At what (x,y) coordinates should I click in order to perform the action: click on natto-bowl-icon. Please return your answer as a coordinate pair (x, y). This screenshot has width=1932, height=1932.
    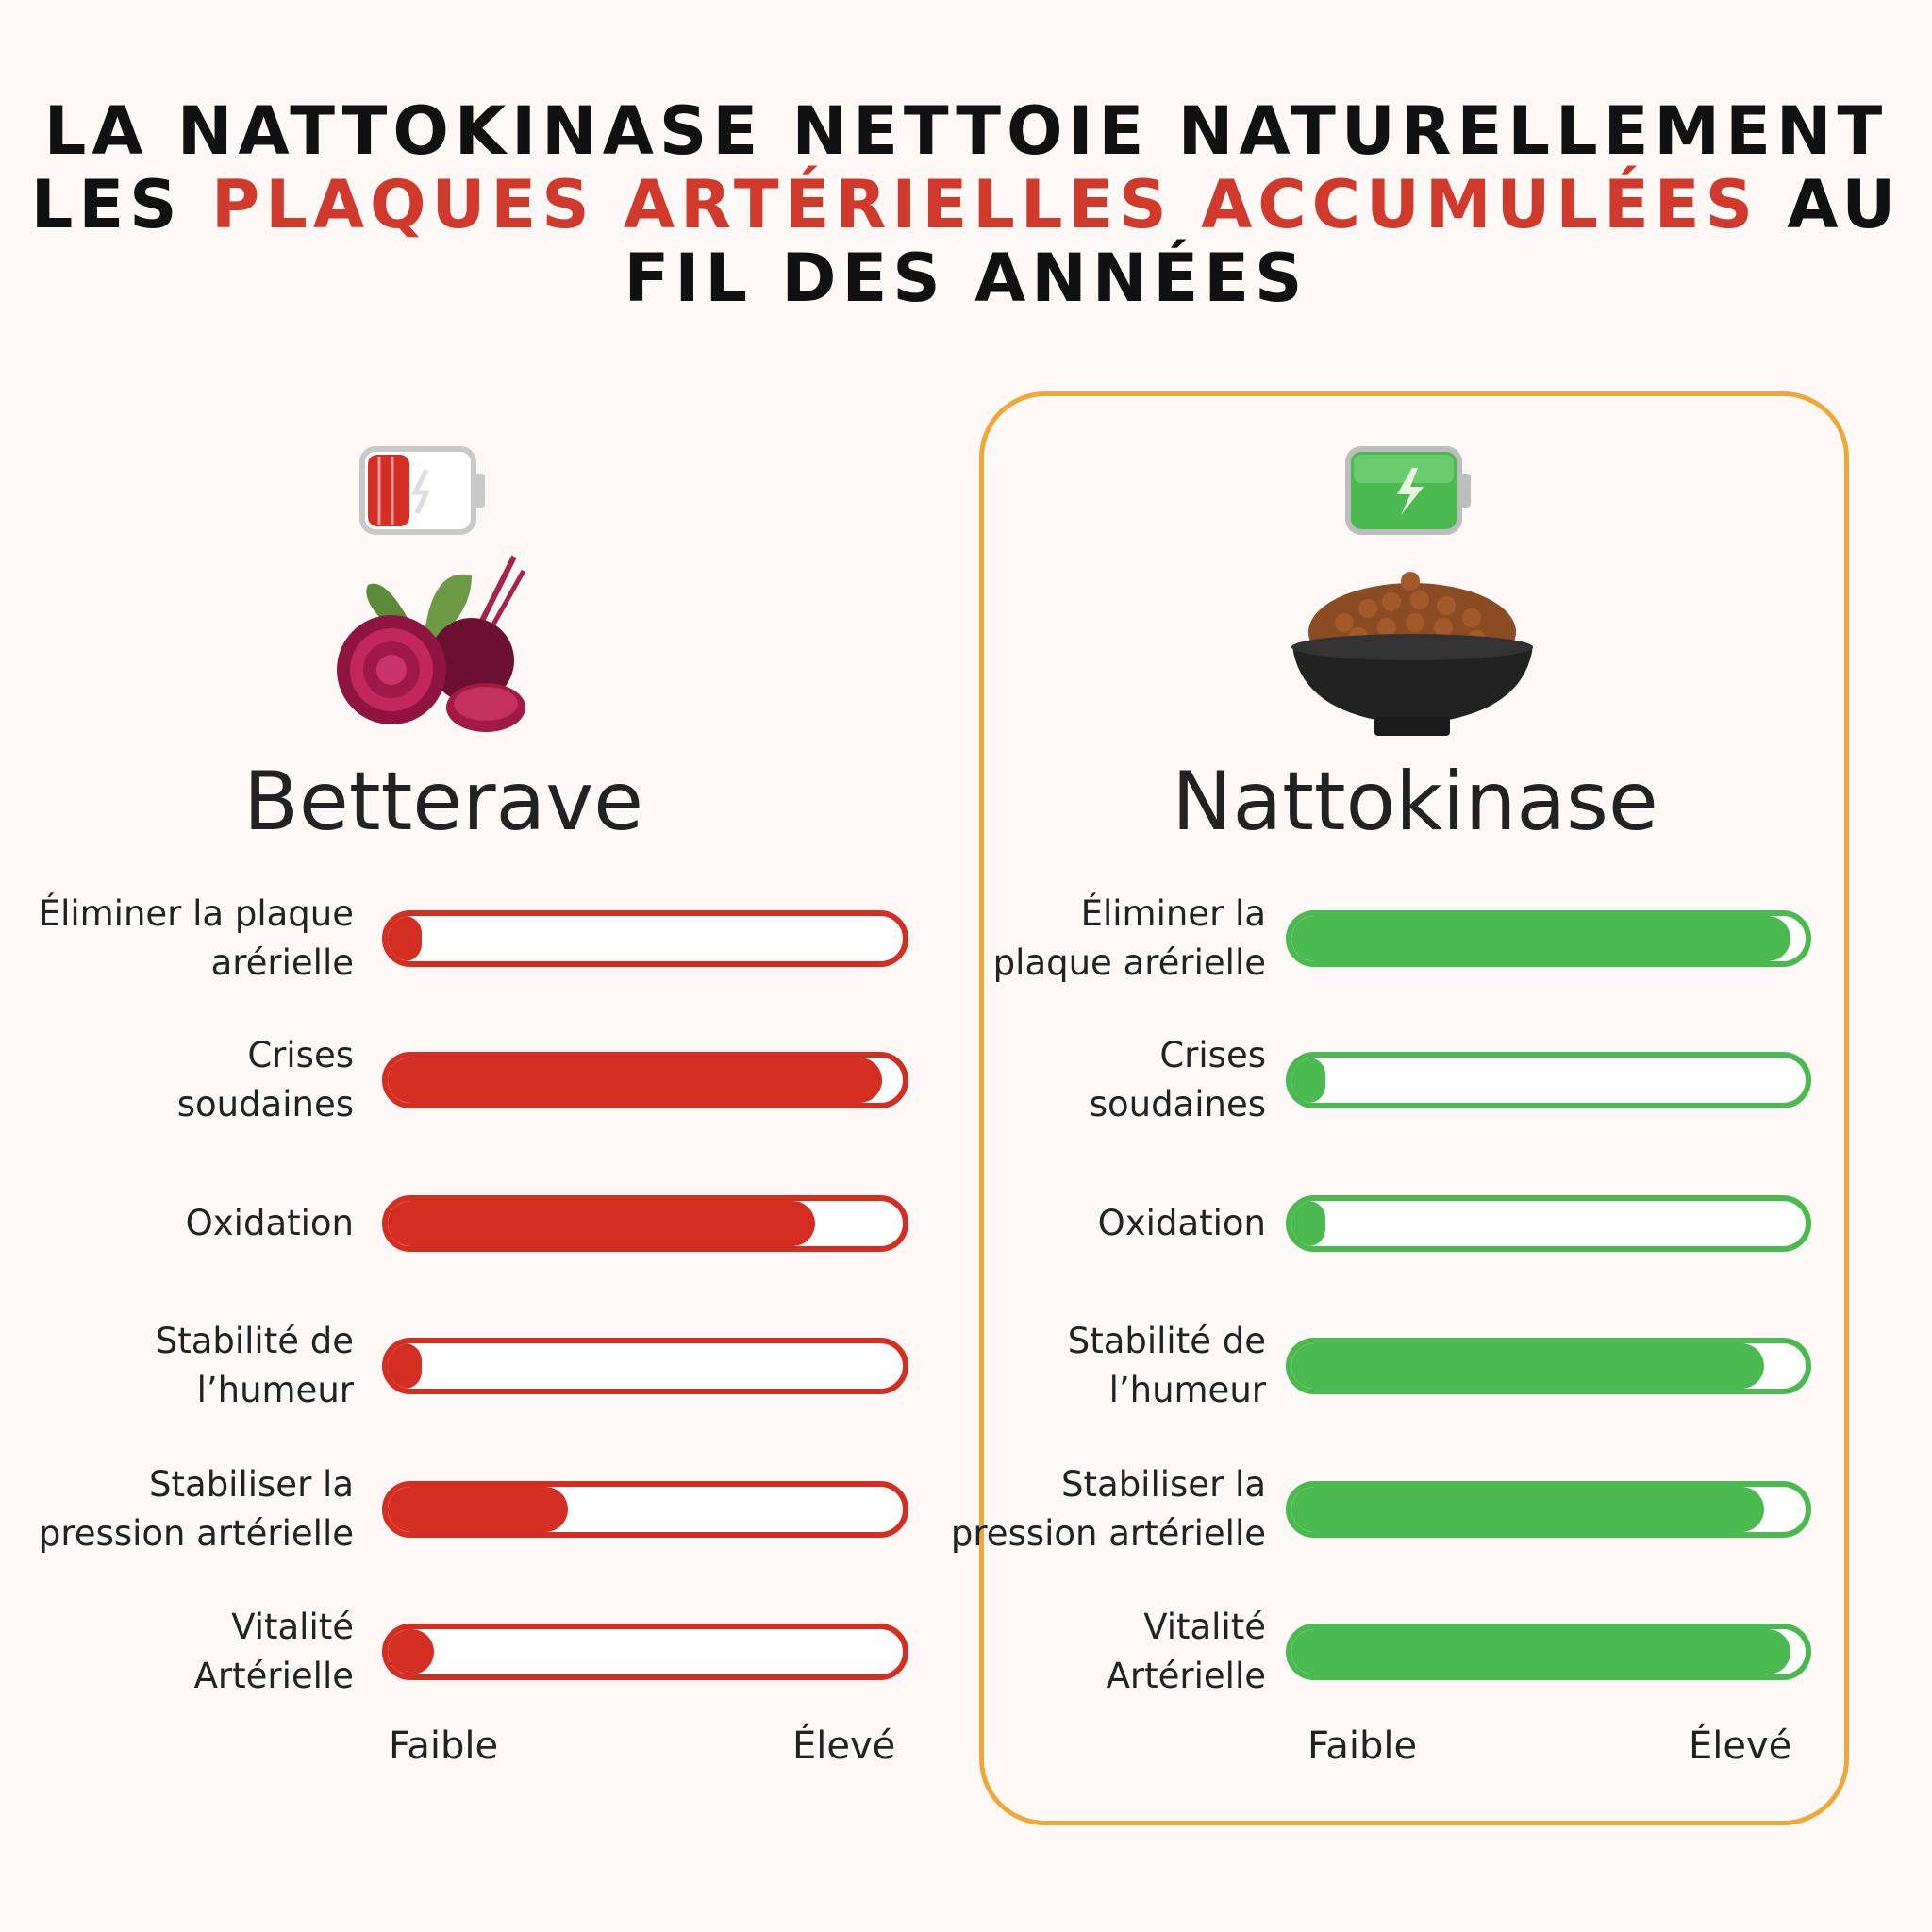
    Looking at the image, I should click on (1412, 654).